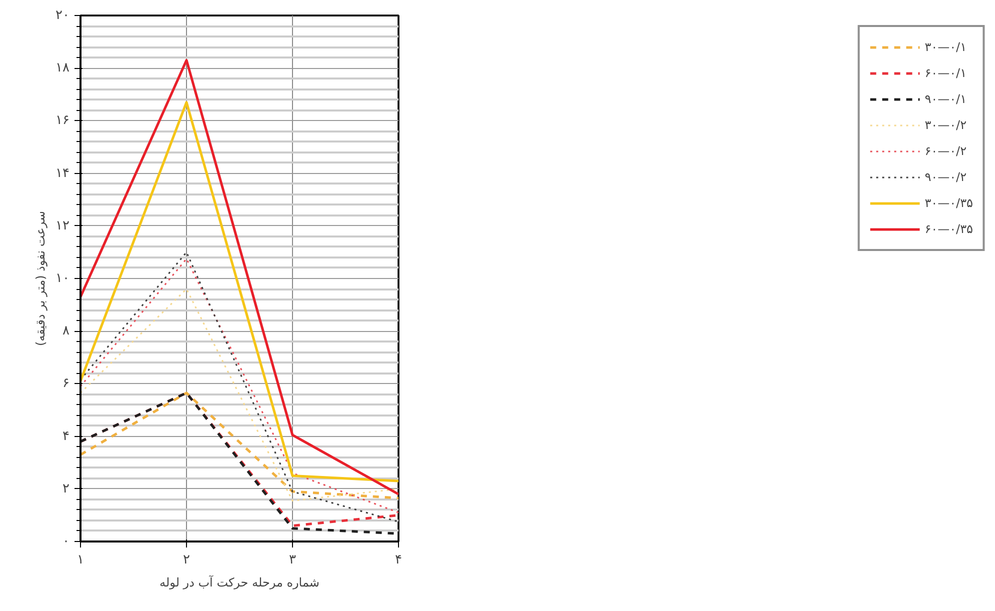  I want to click on y-tick-label: ۱۴, so click(63, 173).